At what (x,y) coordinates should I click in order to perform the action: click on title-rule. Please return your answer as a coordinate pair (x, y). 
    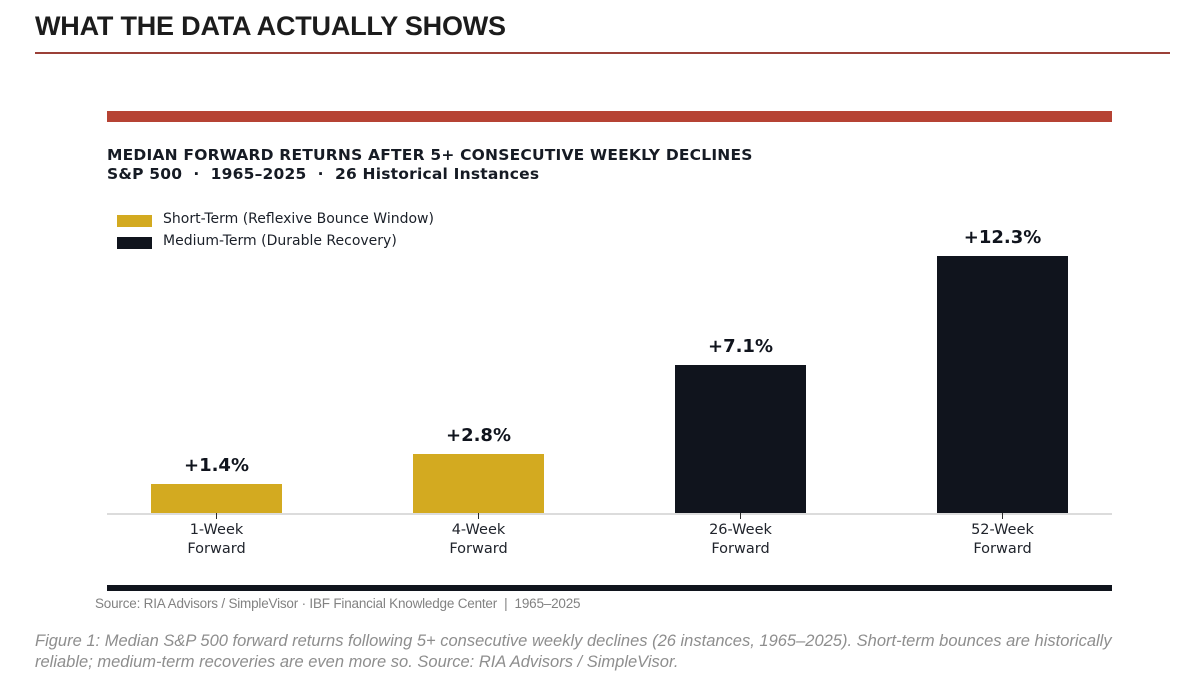
    Looking at the image, I should click on (602, 53).